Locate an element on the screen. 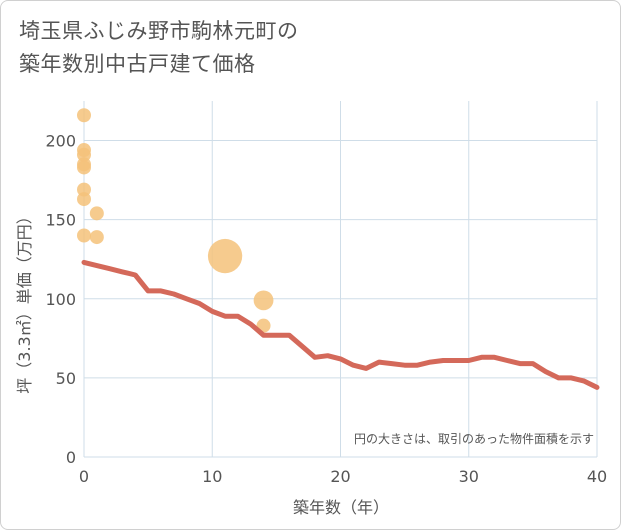  chart-title-line2: 築年数別中古戸建て価格 is located at coordinates (137, 64).